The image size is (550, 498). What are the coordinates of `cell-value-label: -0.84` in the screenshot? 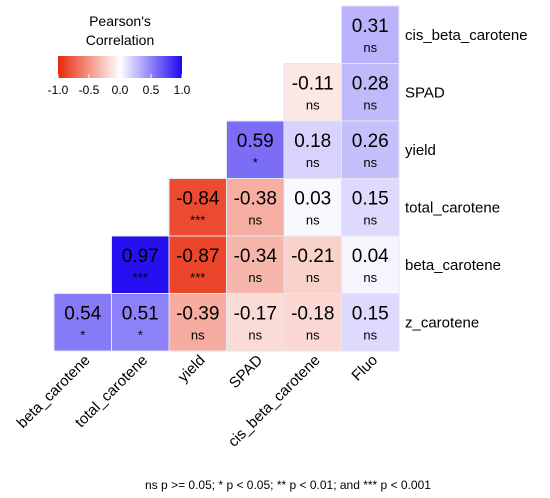 It's located at (198, 199).